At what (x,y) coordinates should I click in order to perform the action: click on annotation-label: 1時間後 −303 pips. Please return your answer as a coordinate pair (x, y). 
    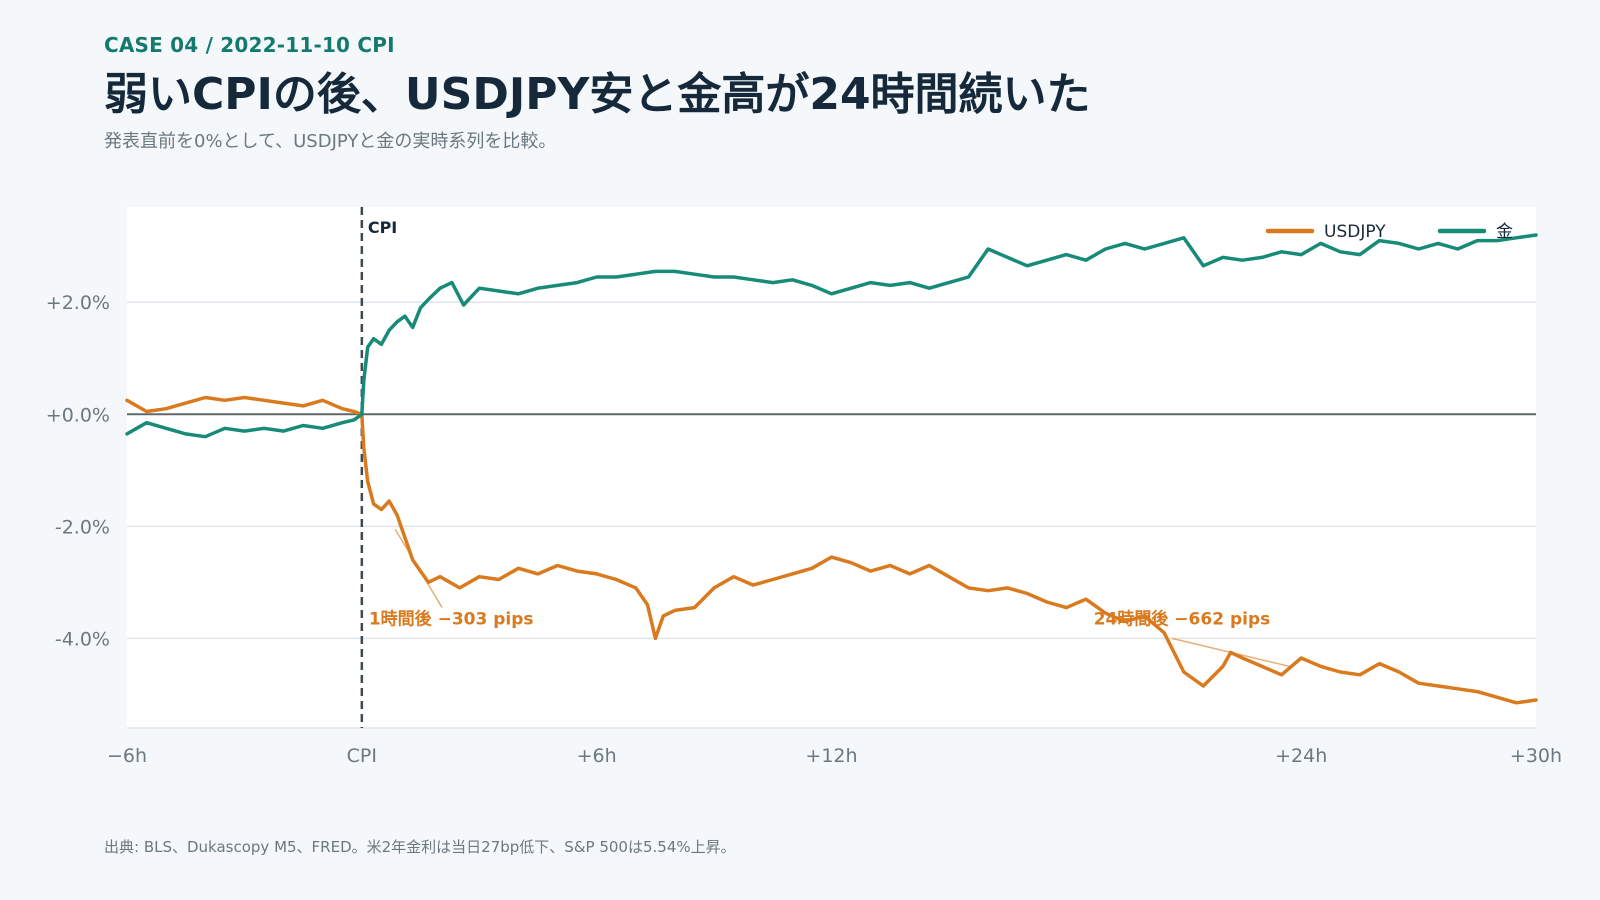
    Looking at the image, I should click on (451, 618).